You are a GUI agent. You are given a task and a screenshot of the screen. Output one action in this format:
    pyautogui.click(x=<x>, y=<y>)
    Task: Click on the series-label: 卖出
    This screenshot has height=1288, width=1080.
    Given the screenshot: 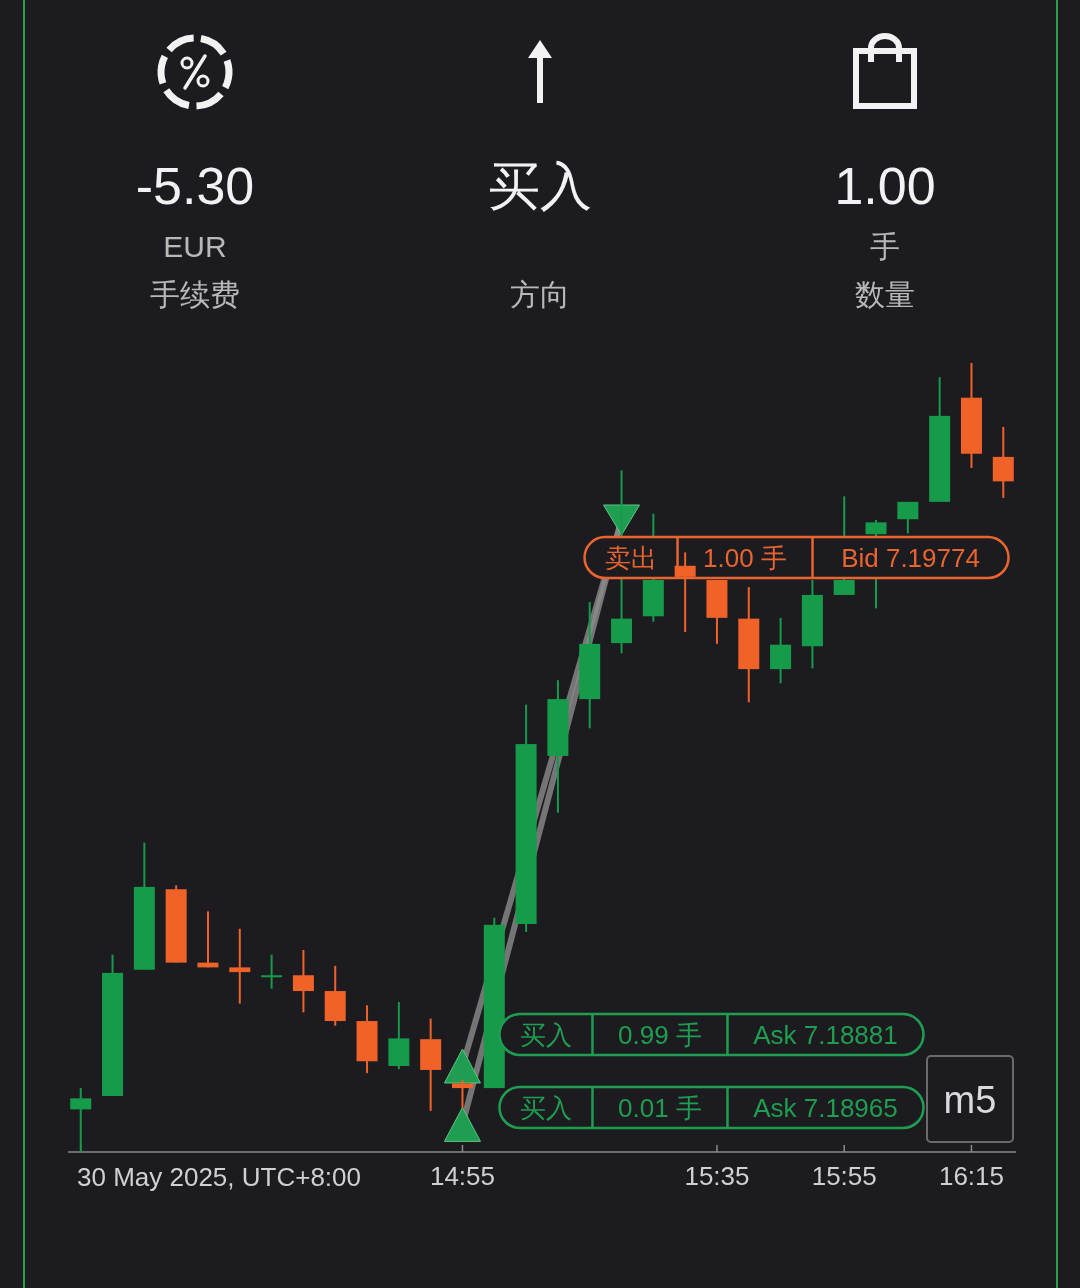 What is the action you would take?
    pyautogui.click(x=631, y=558)
    